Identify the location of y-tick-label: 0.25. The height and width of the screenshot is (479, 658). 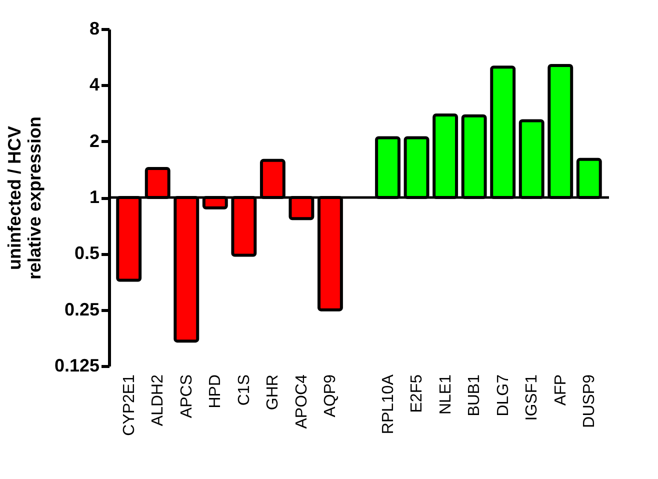
(82, 309).